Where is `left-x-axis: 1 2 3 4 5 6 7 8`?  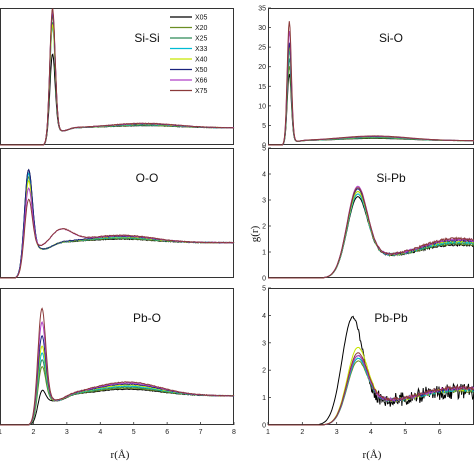 left-x-axis: 1 2 3 4 5 6 7 8 is located at coordinates (118, 429).